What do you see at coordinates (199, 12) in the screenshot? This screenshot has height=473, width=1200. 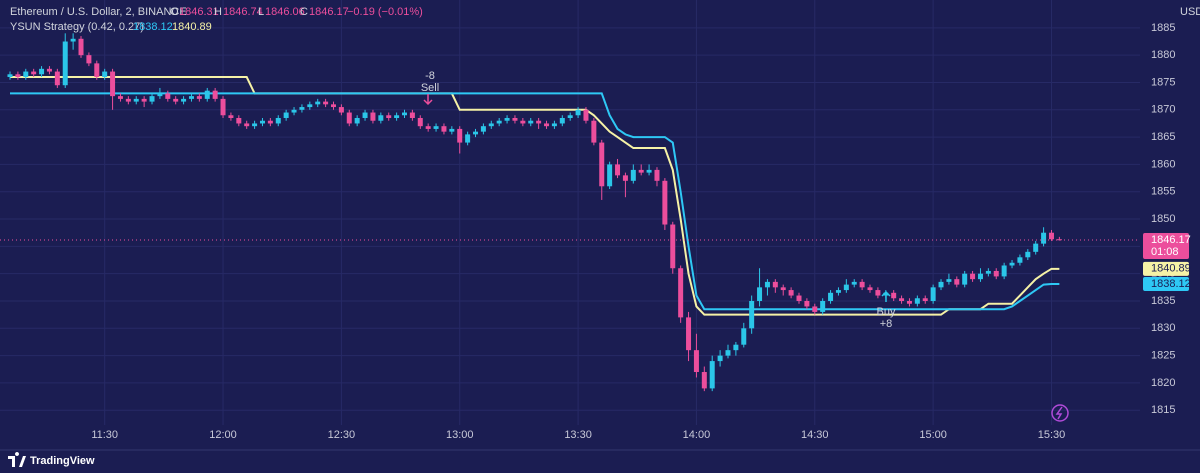 I see `ohlc-value: 1846.31` at bounding box center [199, 12].